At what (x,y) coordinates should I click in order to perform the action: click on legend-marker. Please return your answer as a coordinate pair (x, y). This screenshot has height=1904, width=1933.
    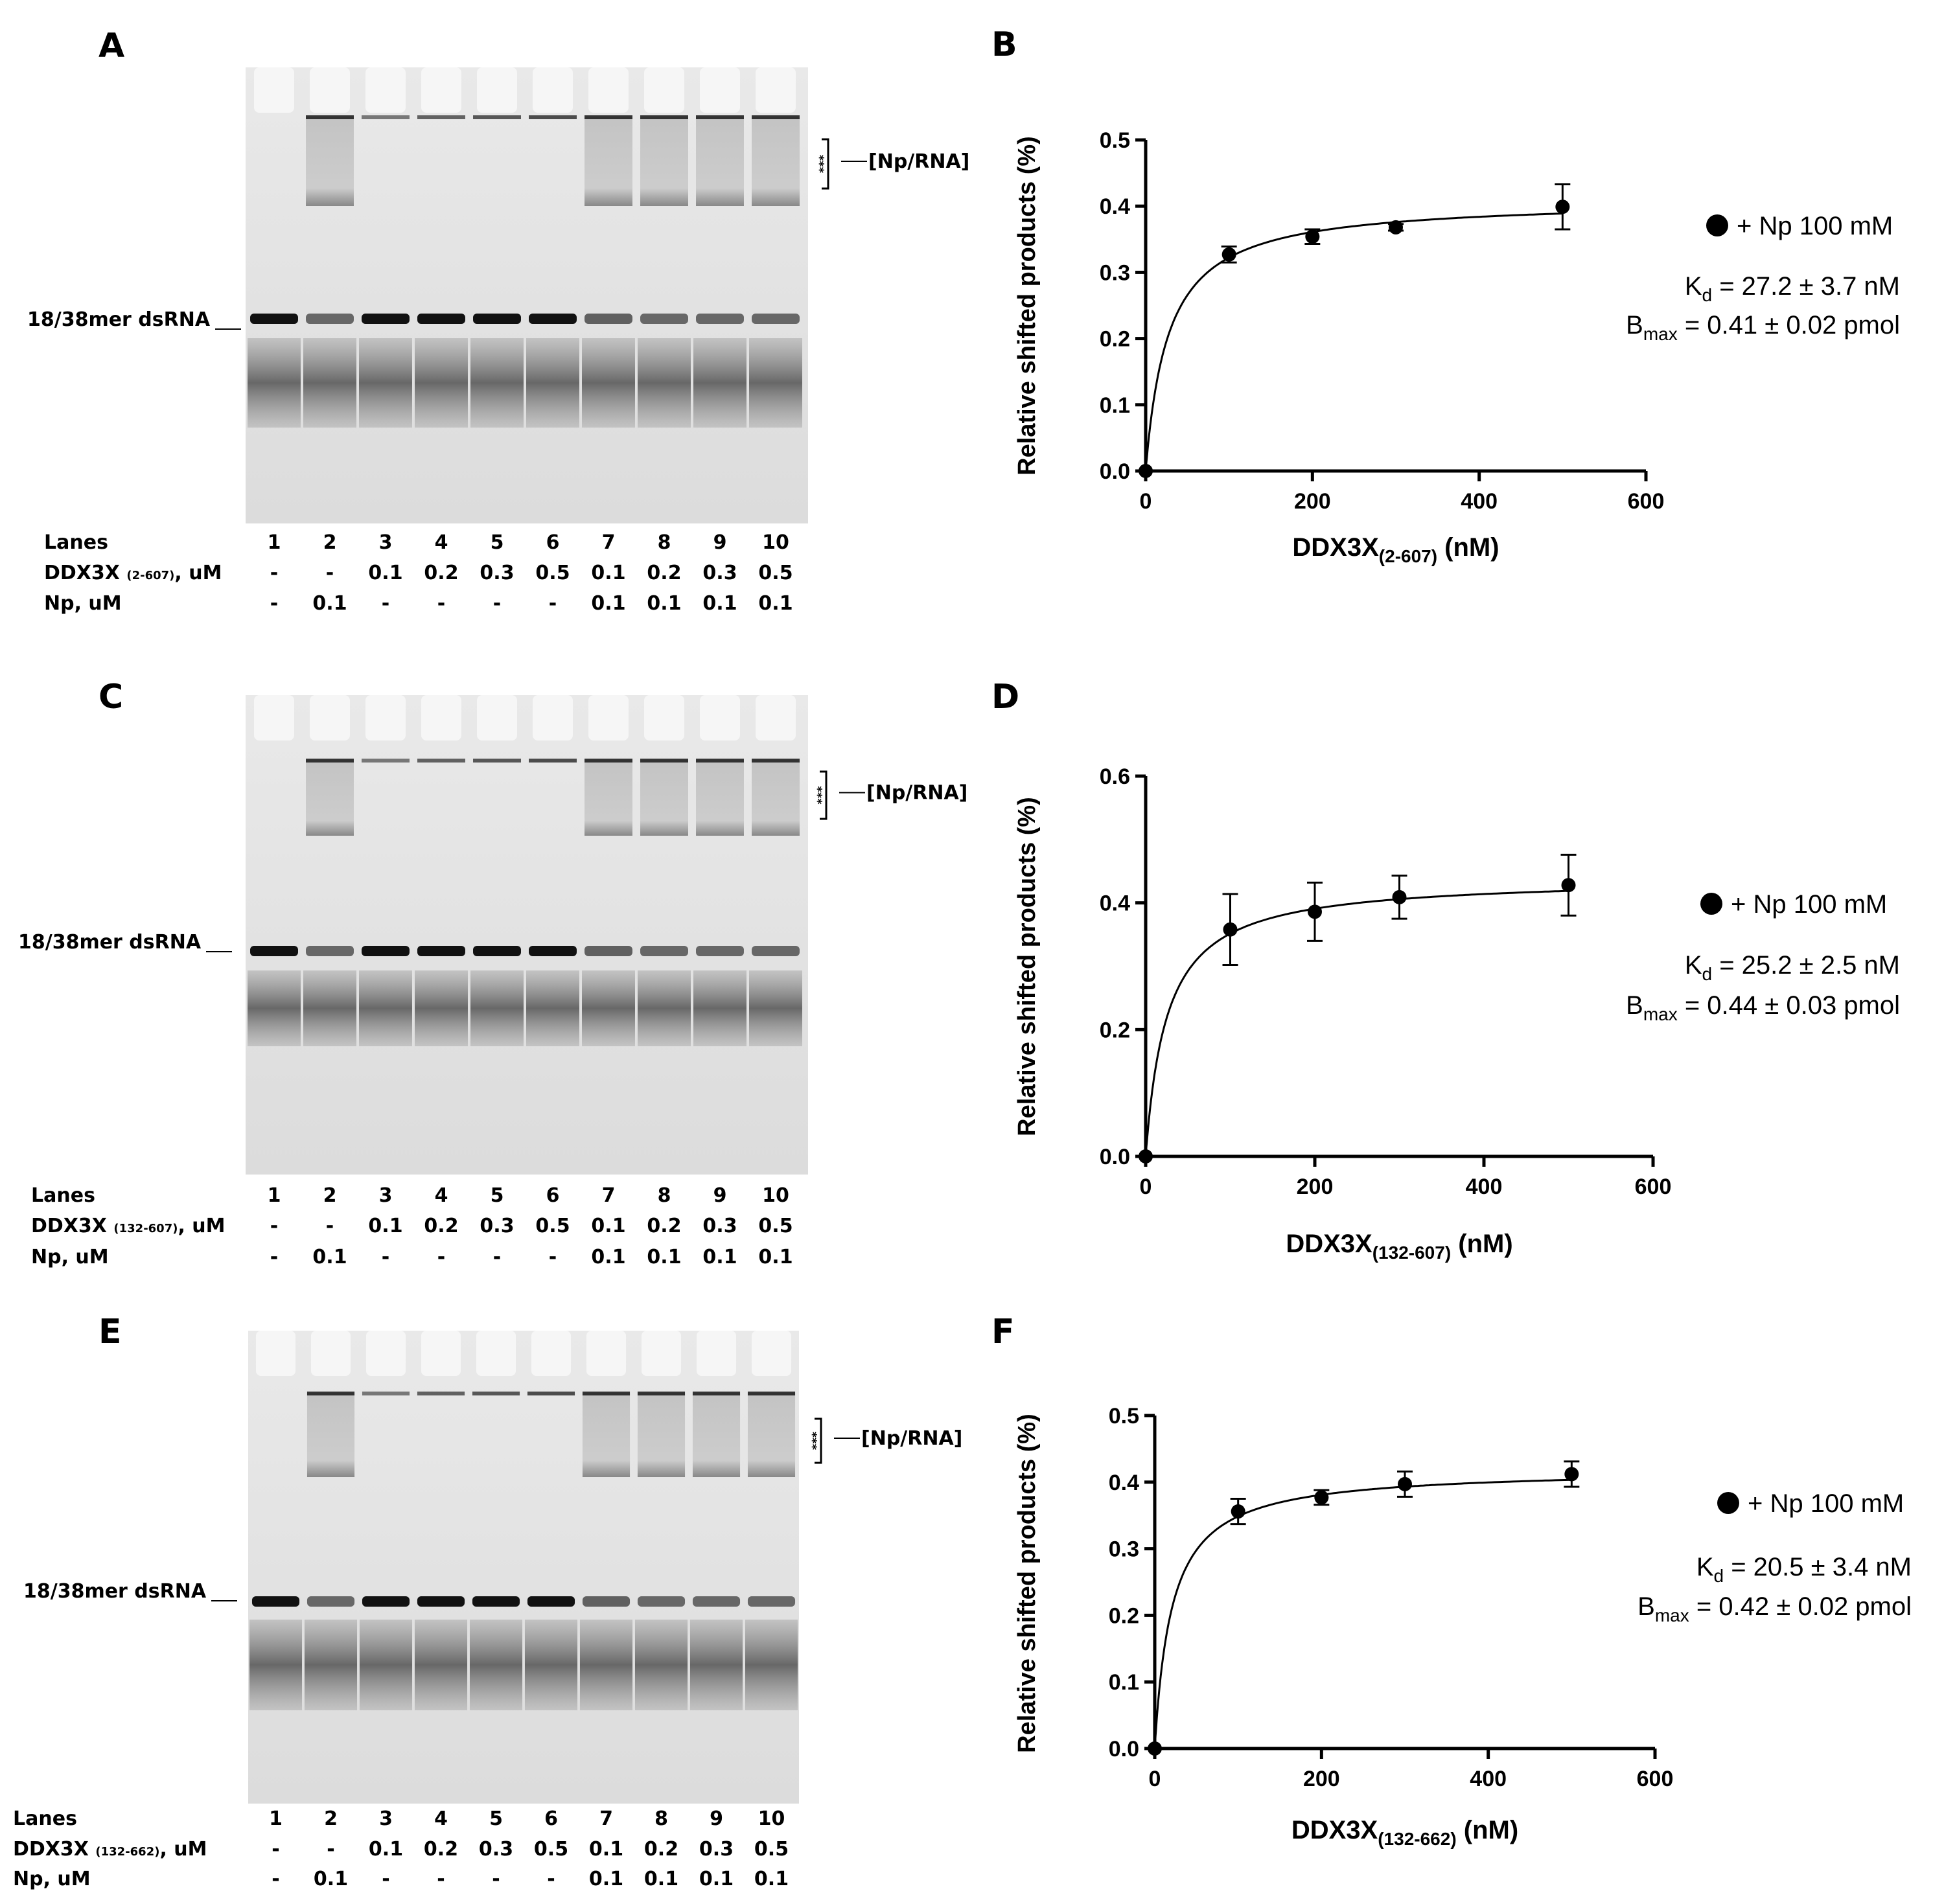
    Looking at the image, I should click on (1728, 1503).